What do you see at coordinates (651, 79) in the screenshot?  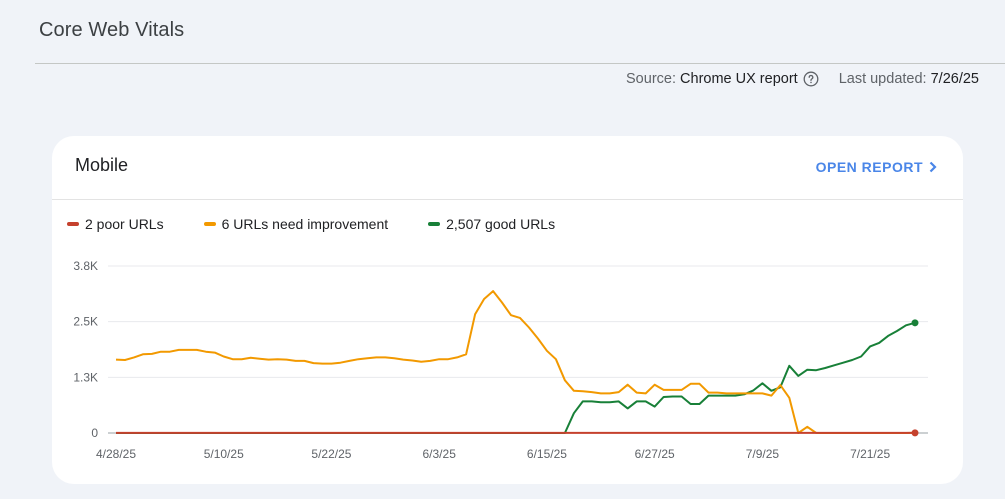 I see `source-label: Source:` at bounding box center [651, 79].